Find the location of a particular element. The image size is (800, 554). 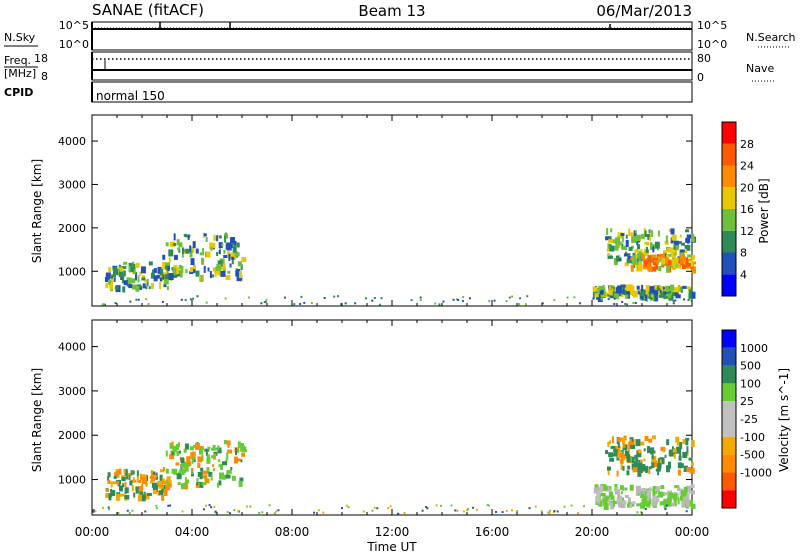

y-tick-label: 4000 is located at coordinates (72, 141).